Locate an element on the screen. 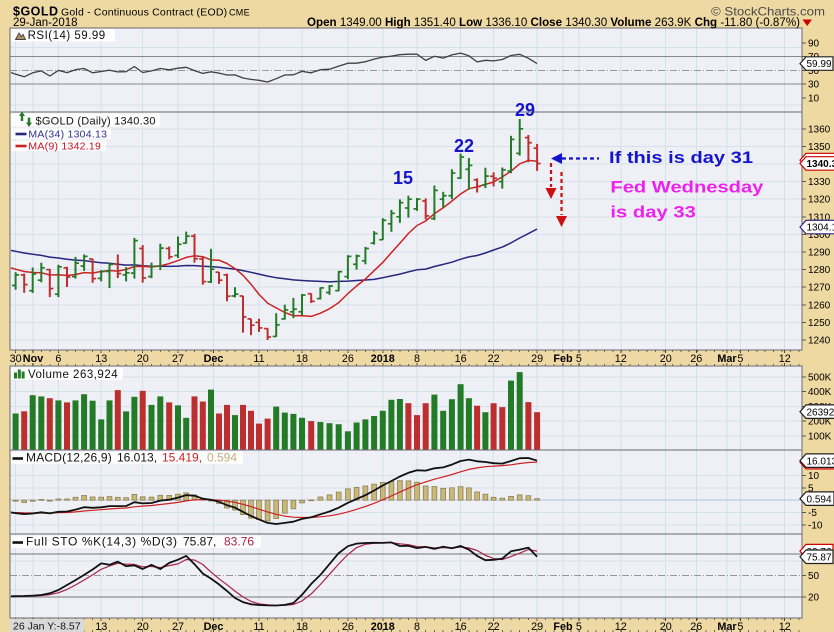 The image size is (834, 632). svg-text: If this is day 31 is located at coordinates (681, 158).